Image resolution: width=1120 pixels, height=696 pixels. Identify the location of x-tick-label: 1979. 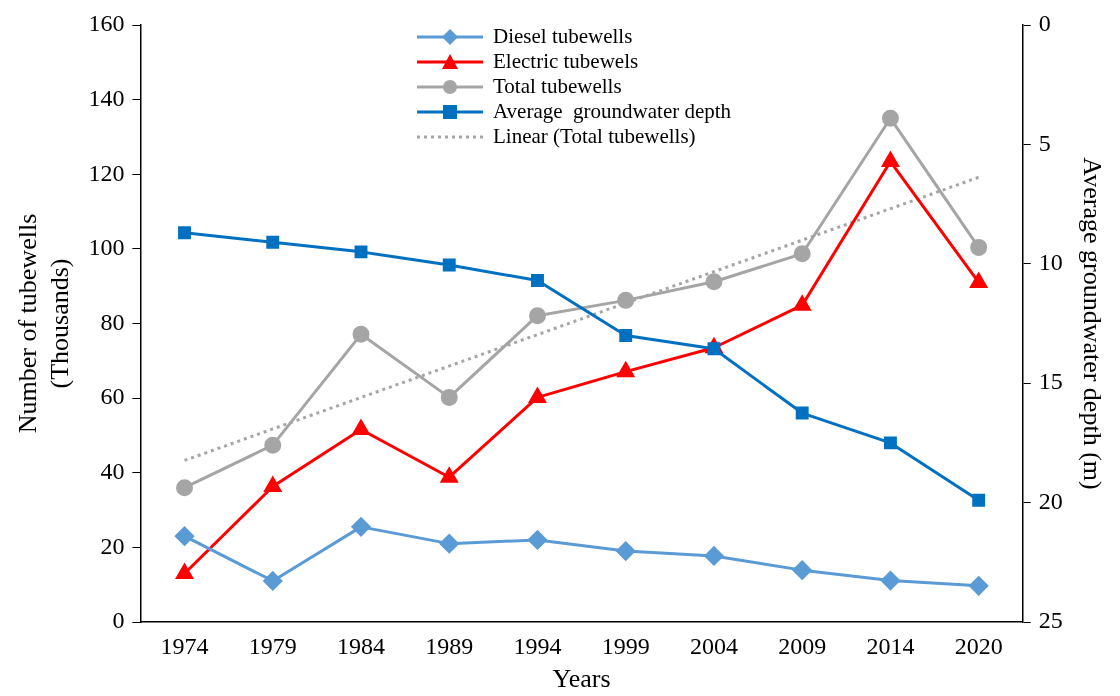
(272, 645).